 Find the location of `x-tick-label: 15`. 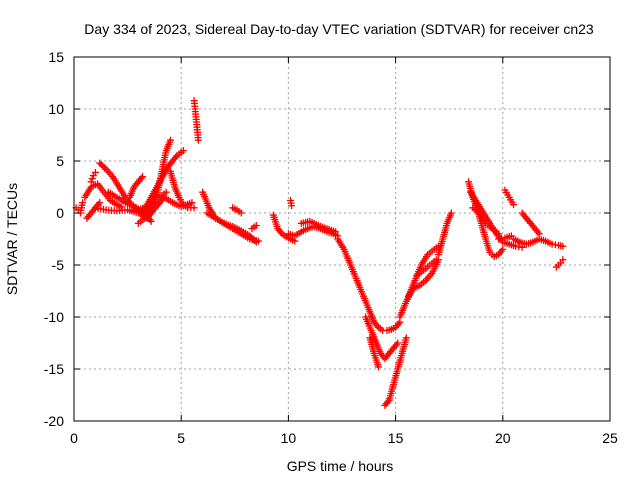

x-tick-label: 15 is located at coordinates (396, 438).